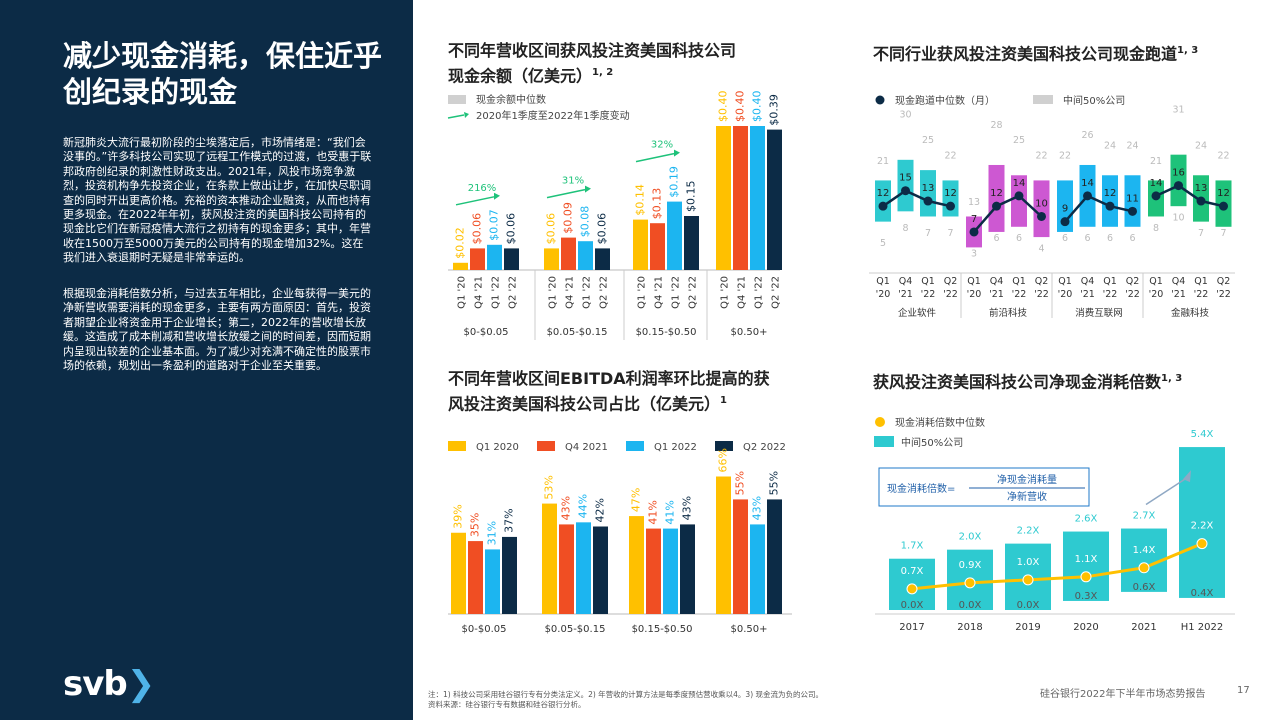 The image size is (1279, 720). What do you see at coordinates (1086, 519) in the screenshot?
I see `high-label: 2.6X` at bounding box center [1086, 519].